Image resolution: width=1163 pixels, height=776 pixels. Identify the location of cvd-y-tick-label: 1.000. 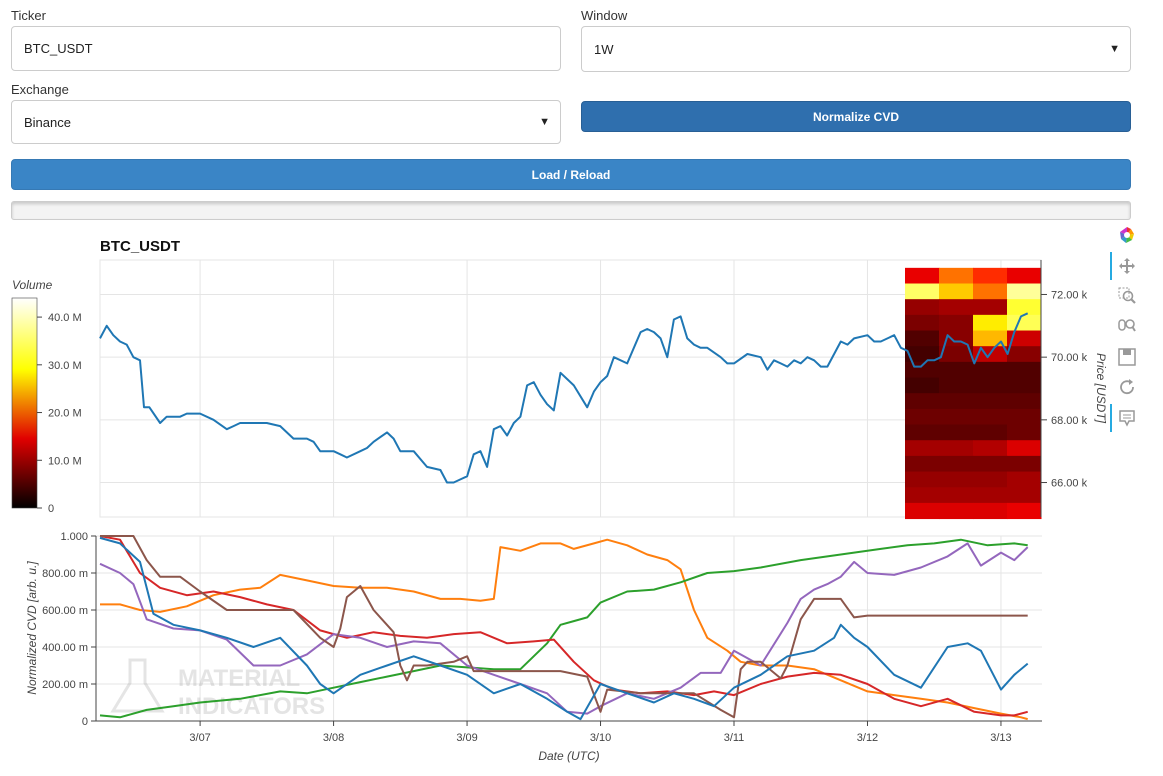
(74, 537).